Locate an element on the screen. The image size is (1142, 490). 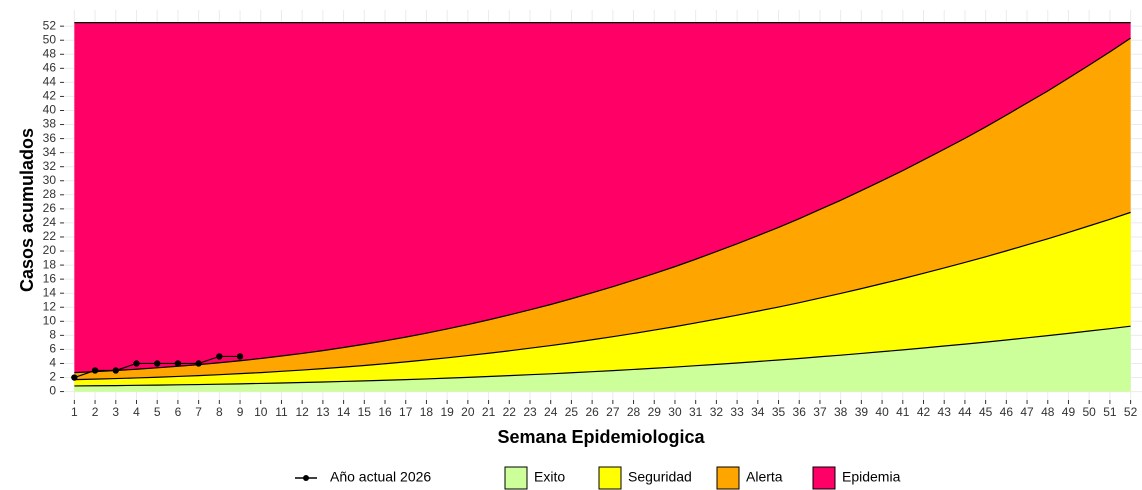
x-tick-label: 38 is located at coordinates (841, 412).